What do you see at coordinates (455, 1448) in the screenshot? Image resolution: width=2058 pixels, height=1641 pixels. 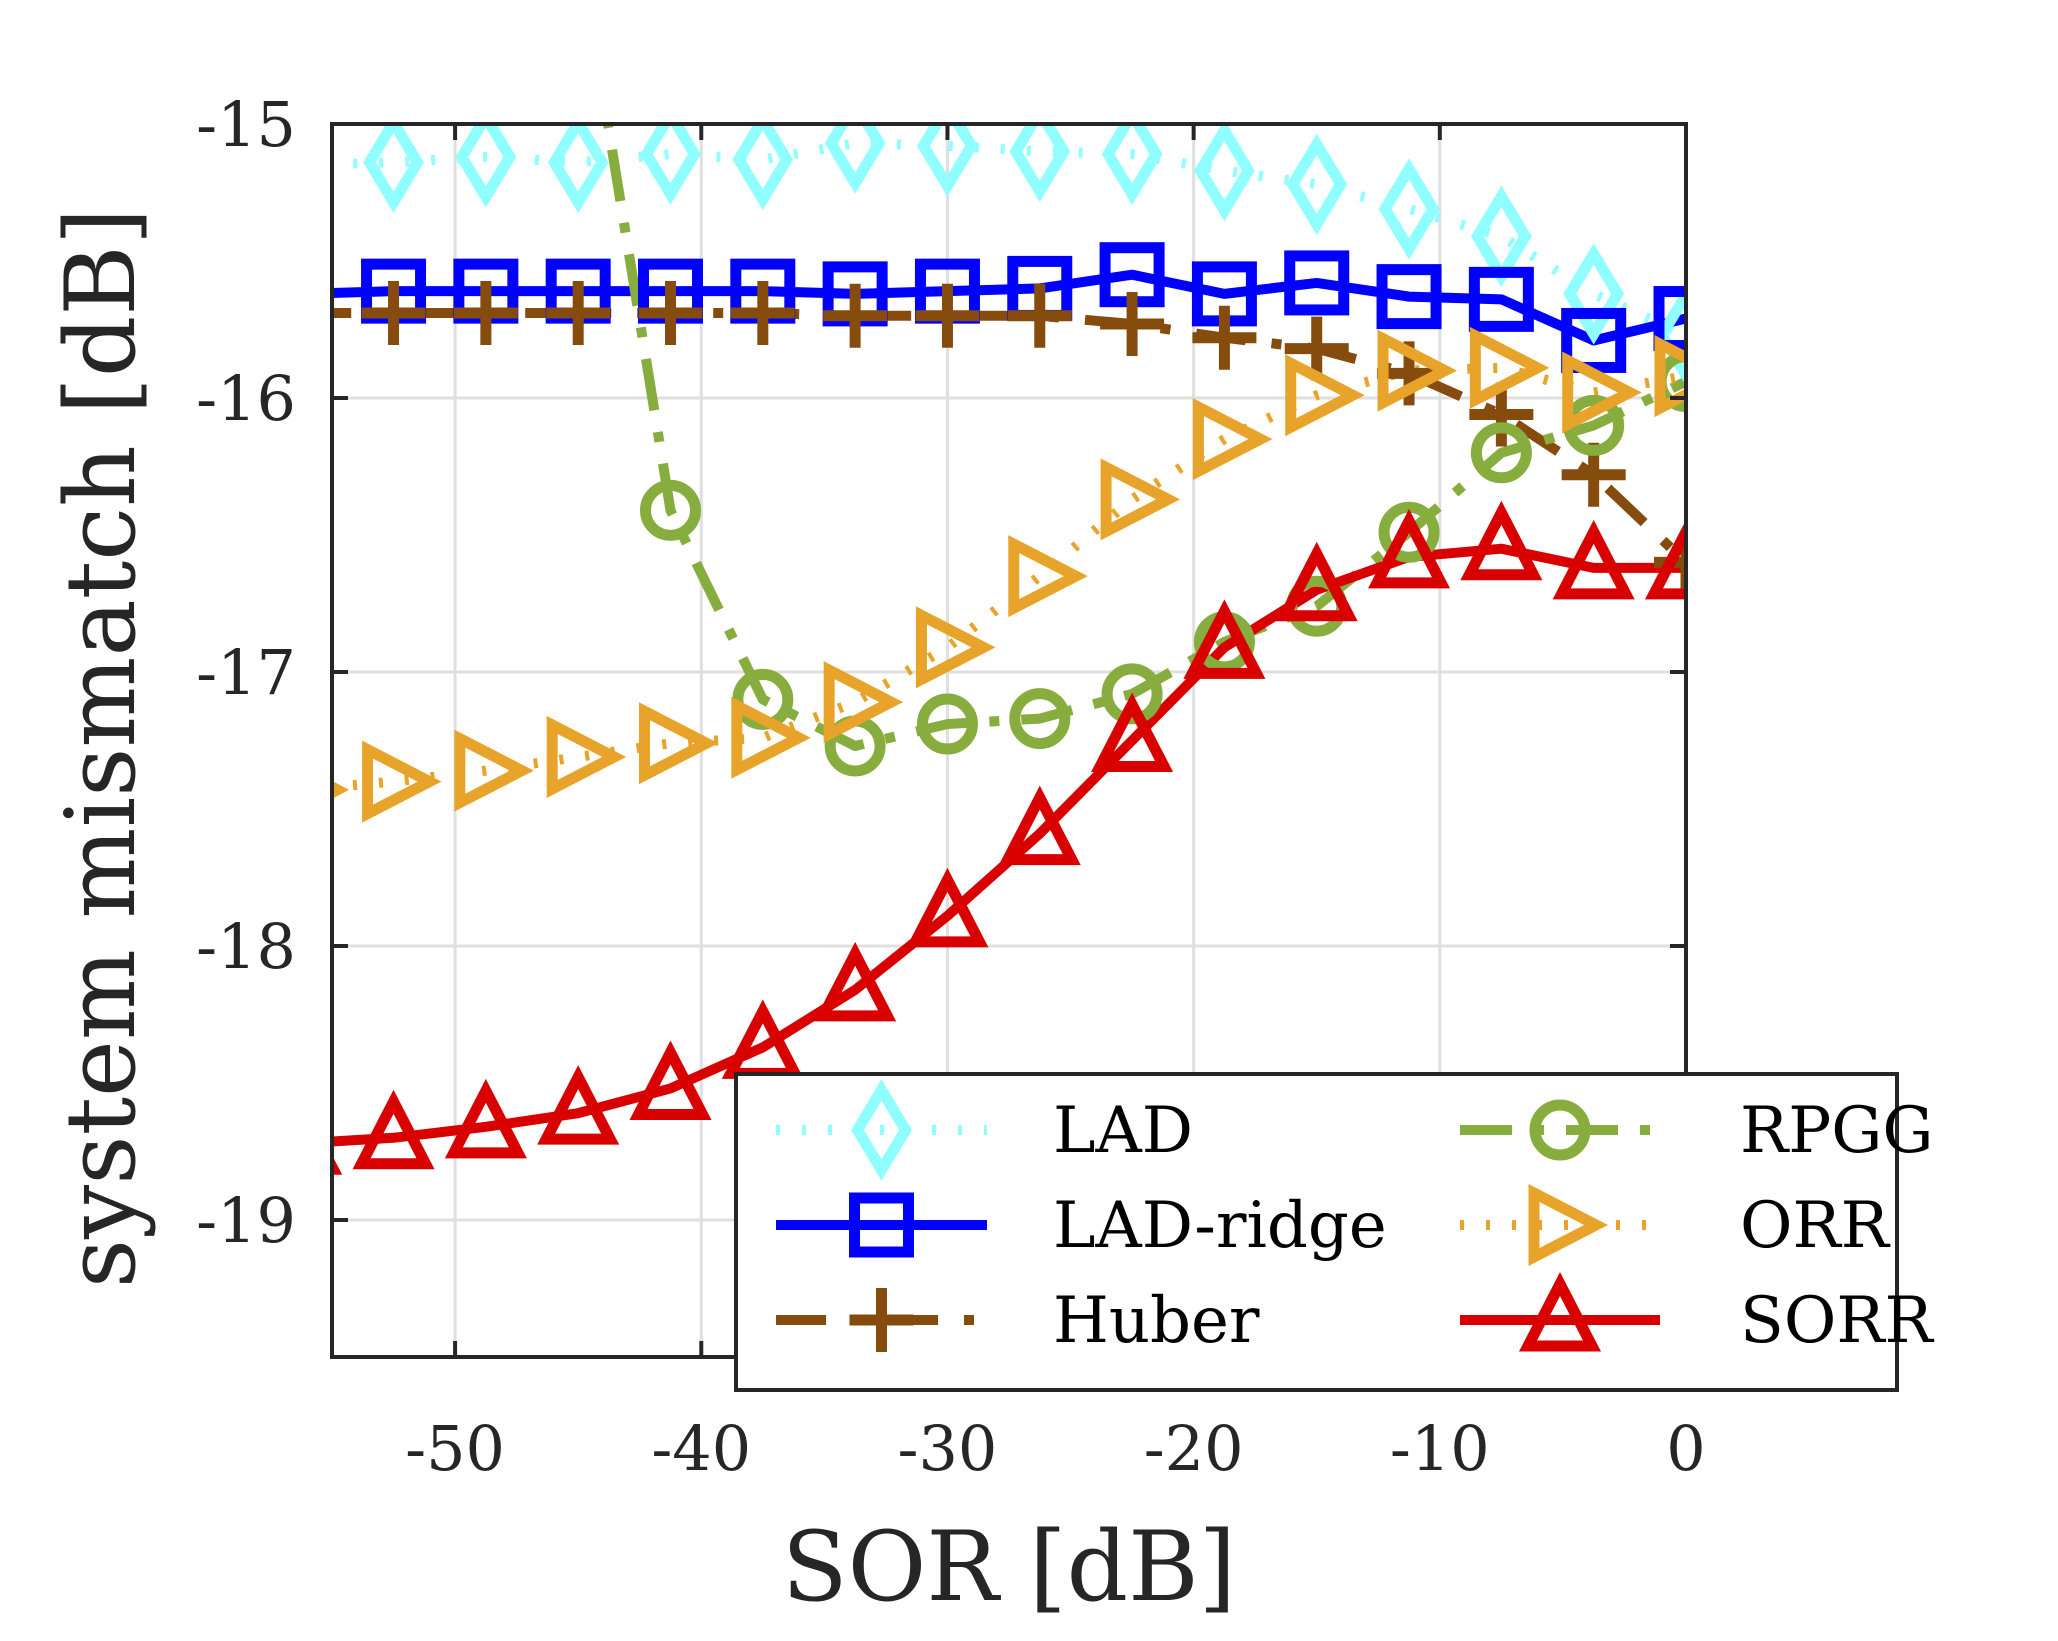 I see `x-tick-label: -50` at bounding box center [455, 1448].